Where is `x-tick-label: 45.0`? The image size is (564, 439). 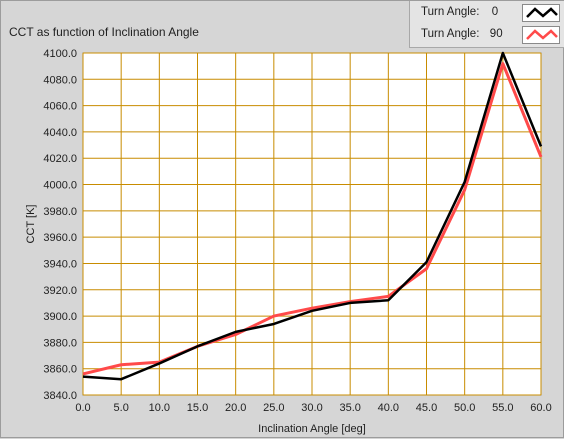
x-tick-label: 45.0 is located at coordinates (426, 408).